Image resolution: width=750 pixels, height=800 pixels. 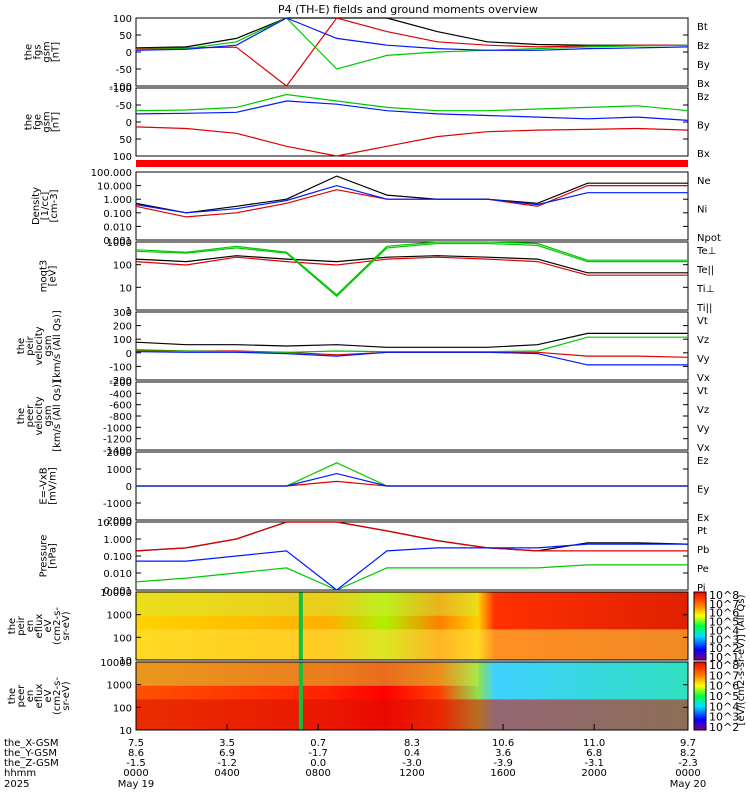 What do you see at coordinates (412, 110) in the screenshot?
I see `series-line-bx` at bounding box center [412, 110].